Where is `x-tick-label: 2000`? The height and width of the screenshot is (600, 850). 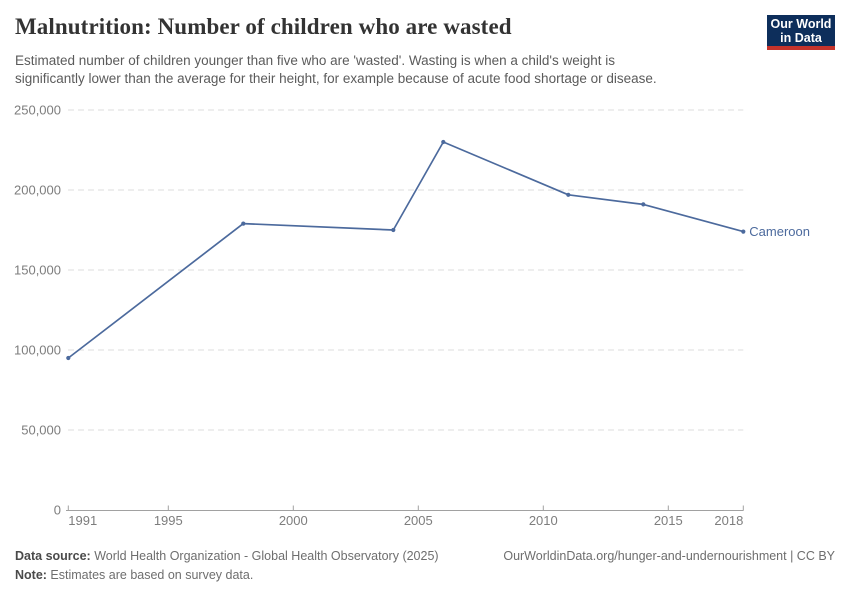 x-tick-label: 2000 is located at coordinates (293, 520).